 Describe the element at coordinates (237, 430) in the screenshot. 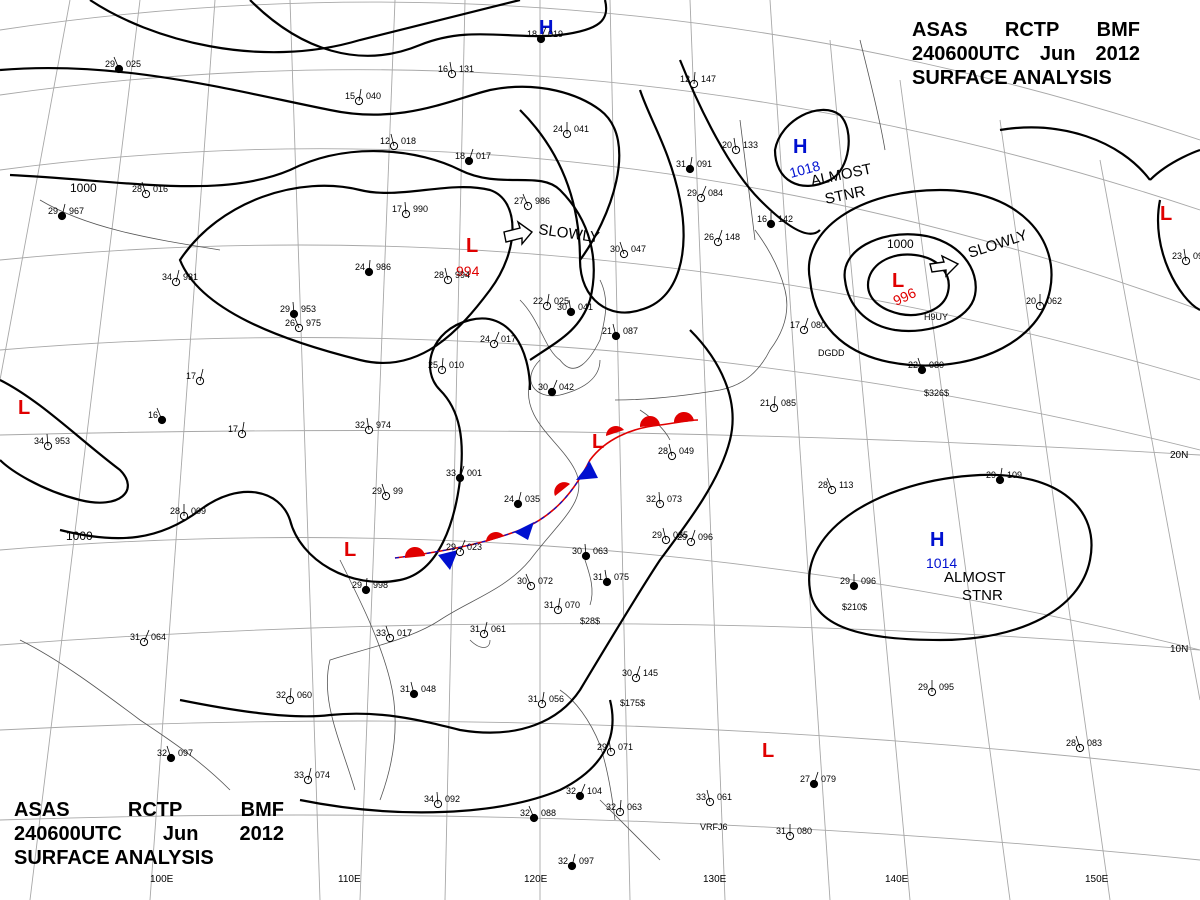

I see `station-plot: 17` at that location.